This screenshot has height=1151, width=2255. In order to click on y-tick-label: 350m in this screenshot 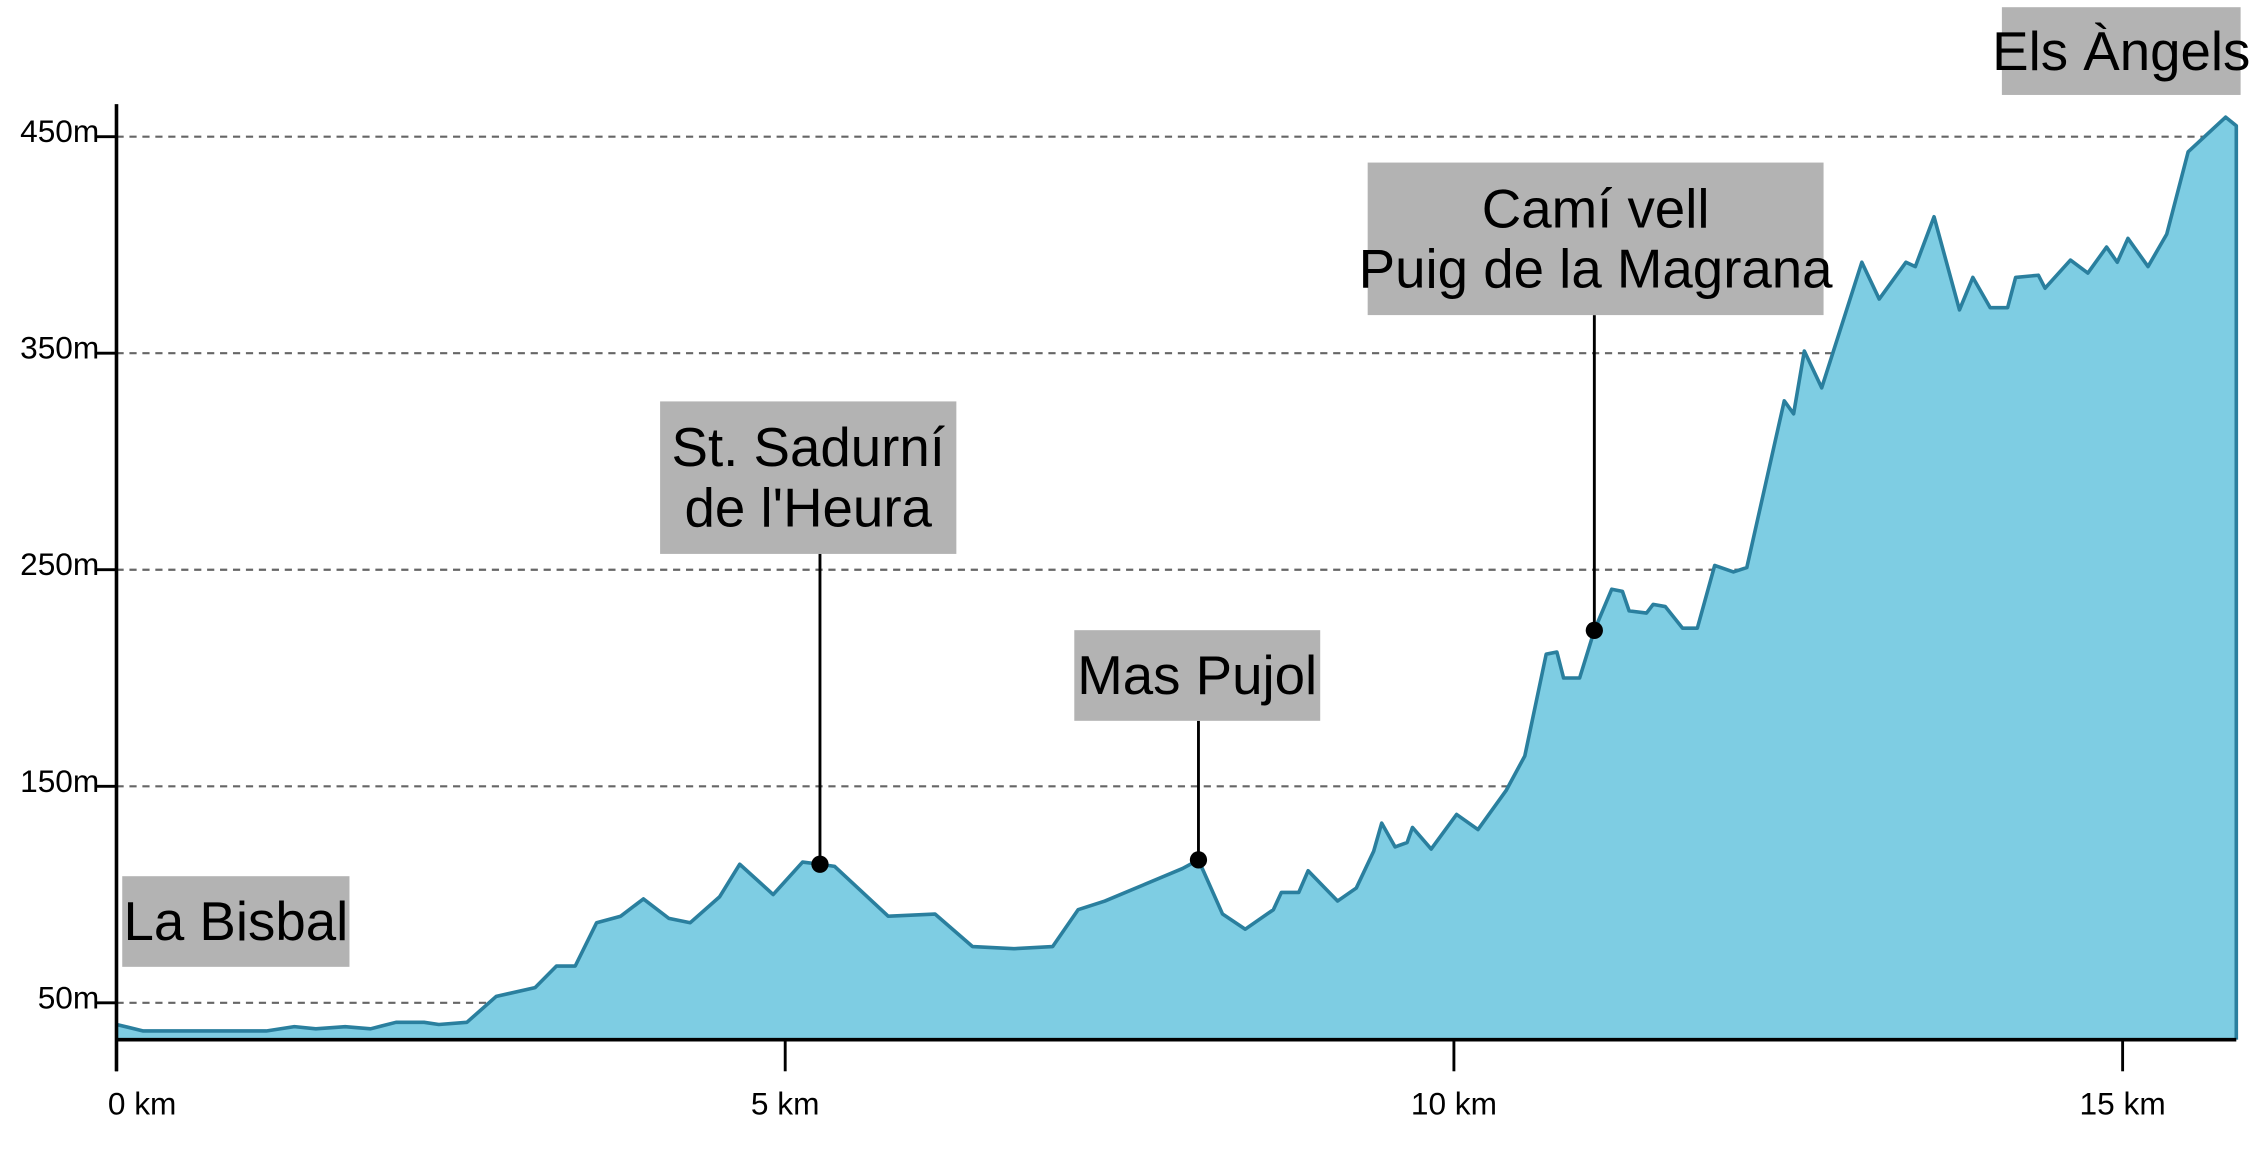, I will do `click(59, 348)`.